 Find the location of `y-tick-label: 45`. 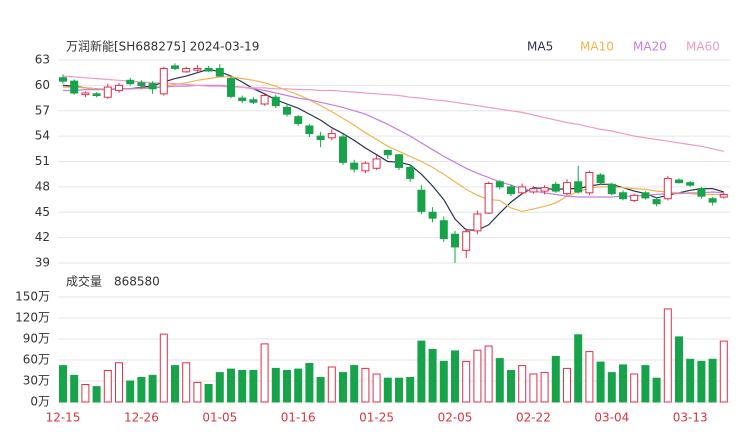

y-tick-label: 45 is located at coordinates (42, 212).